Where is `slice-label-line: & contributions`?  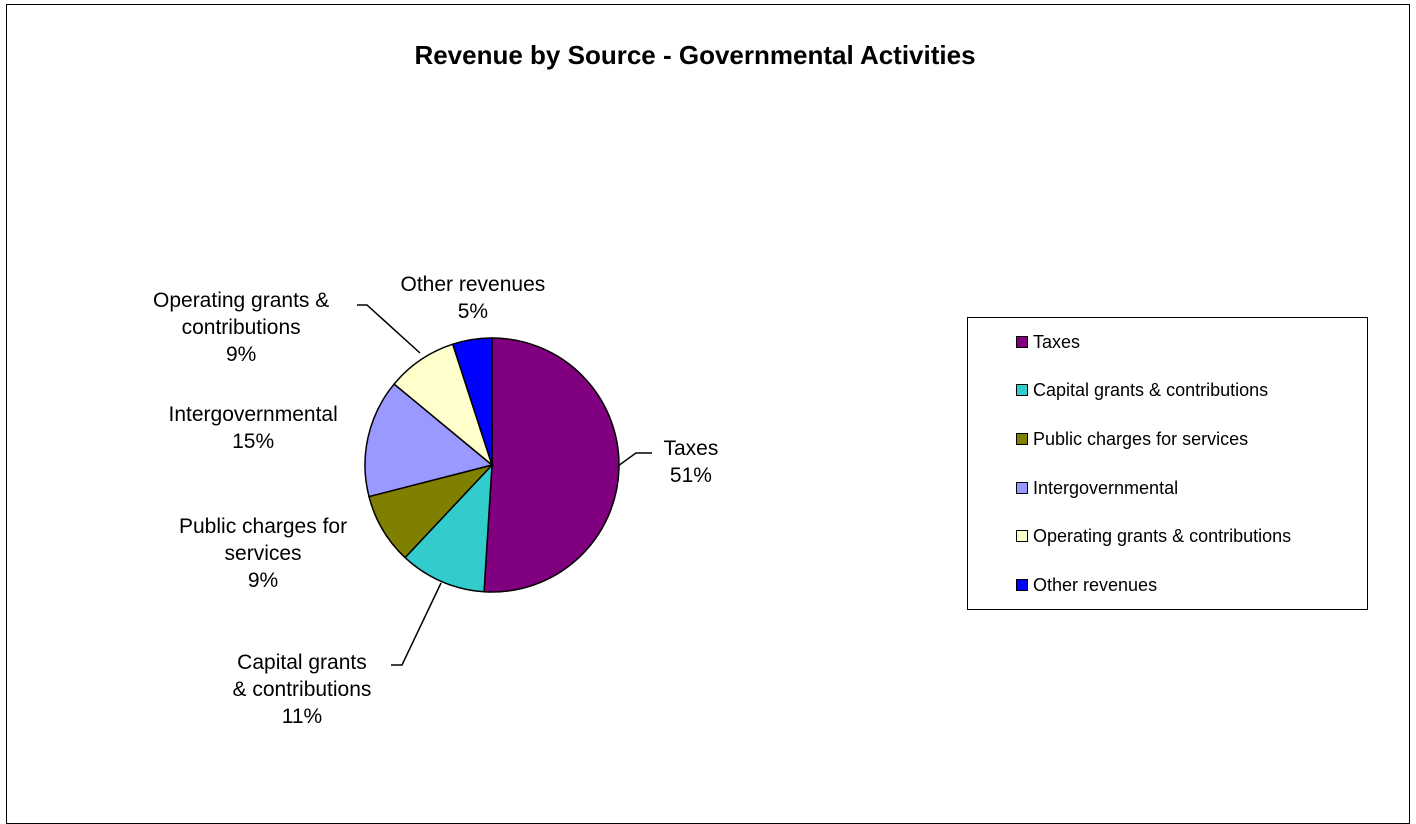
slice-label-line: & contributions is located at coordinates (302, 689).